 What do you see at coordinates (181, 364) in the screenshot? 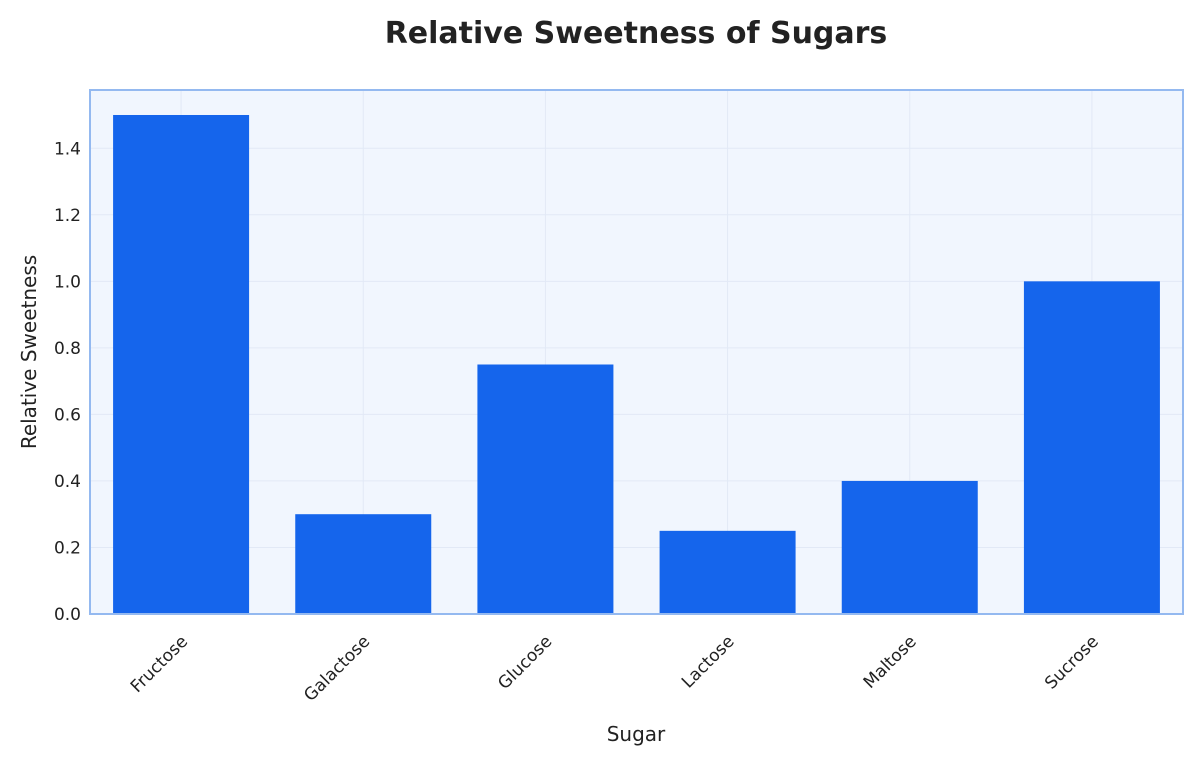
I see `bar-fructose` at bounding box center [181, 364].